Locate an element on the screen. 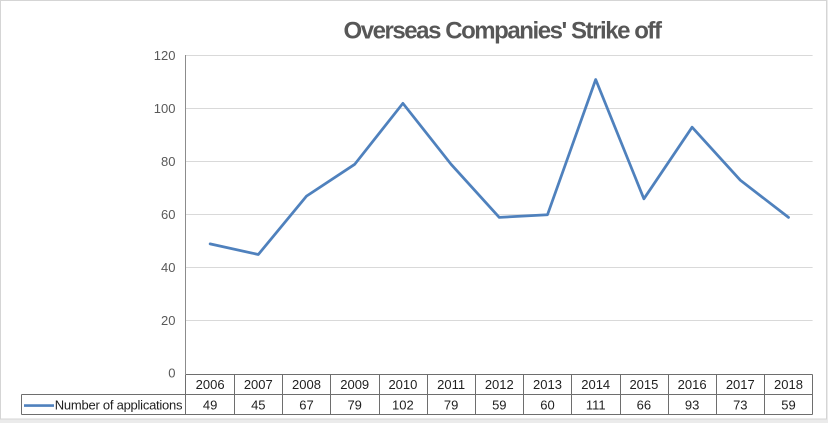 This screenshot has width=828, height=423. svg-text: 80 is located at coordinates (168, 161).